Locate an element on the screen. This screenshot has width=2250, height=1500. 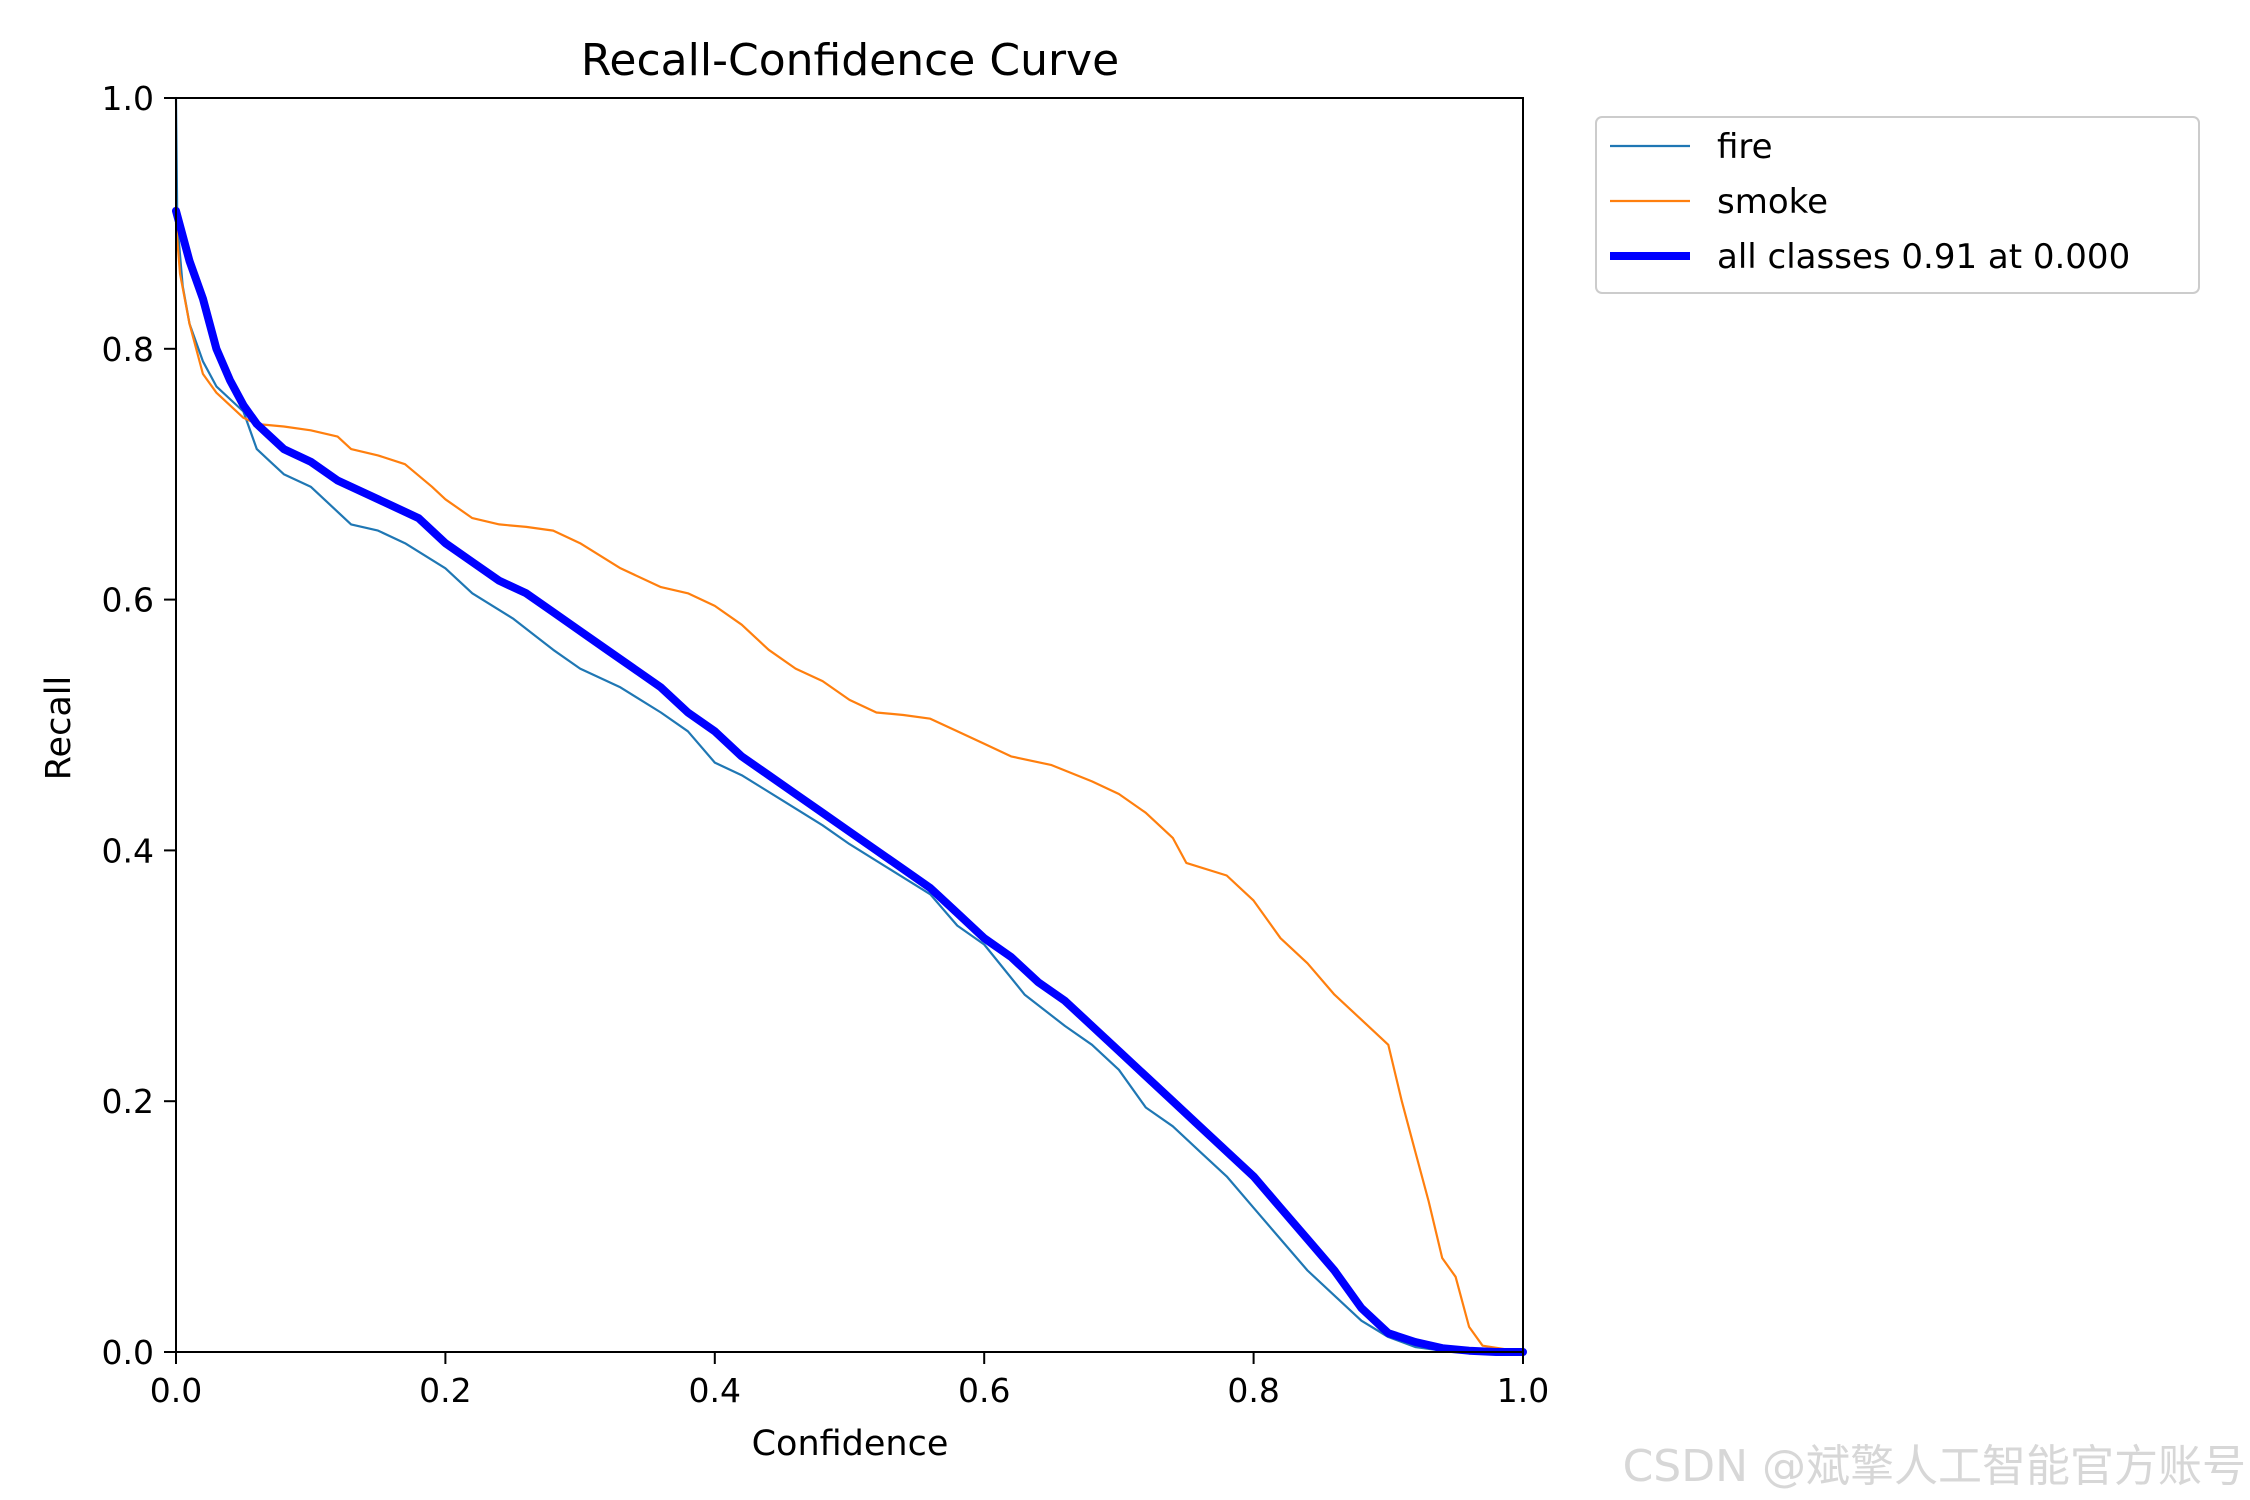
x-tick-label: 0.8 is located at coordinates (1253, 1390).